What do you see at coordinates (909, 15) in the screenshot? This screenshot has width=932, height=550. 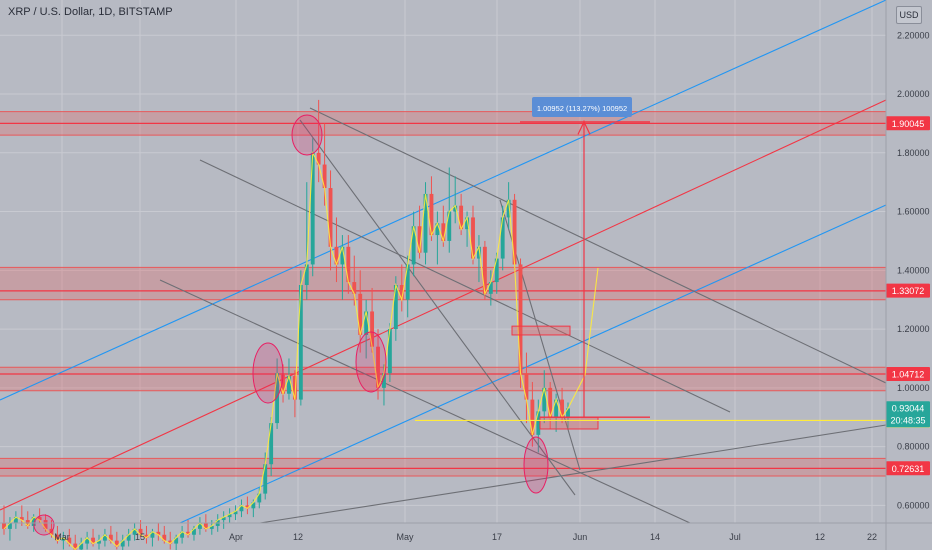 I see `currency-button: USD` at bounding box center [909, 15].